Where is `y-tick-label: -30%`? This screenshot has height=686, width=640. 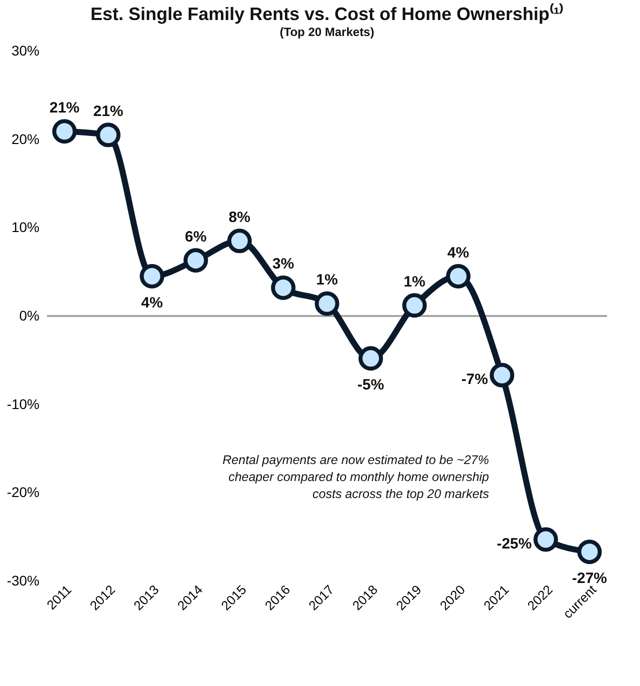
y-tick-label: -30% is located at coordinates (23, 580).